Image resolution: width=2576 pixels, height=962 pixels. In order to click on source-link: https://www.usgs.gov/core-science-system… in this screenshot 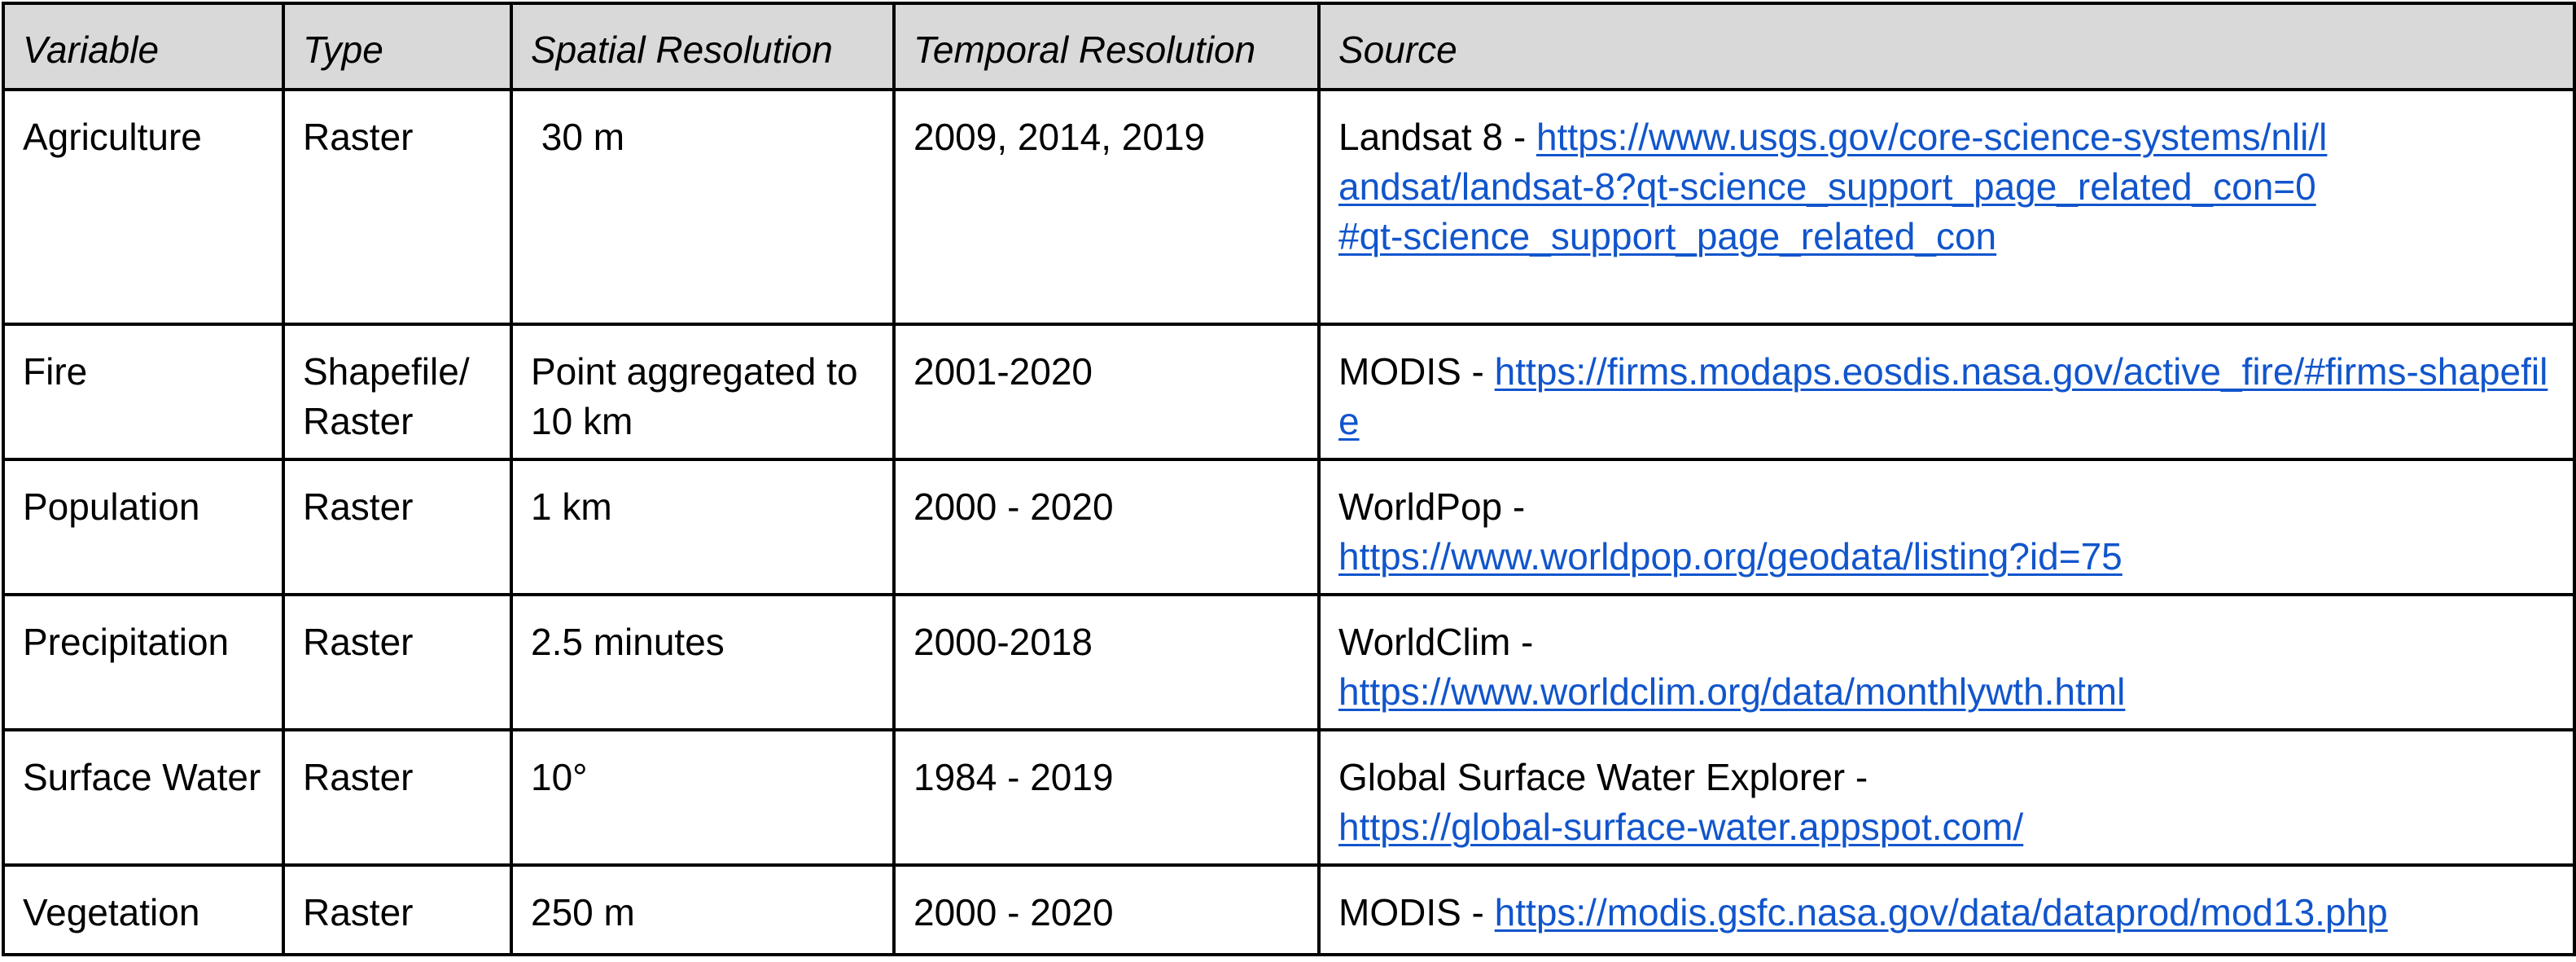, I will do `click(1833, 186)`.